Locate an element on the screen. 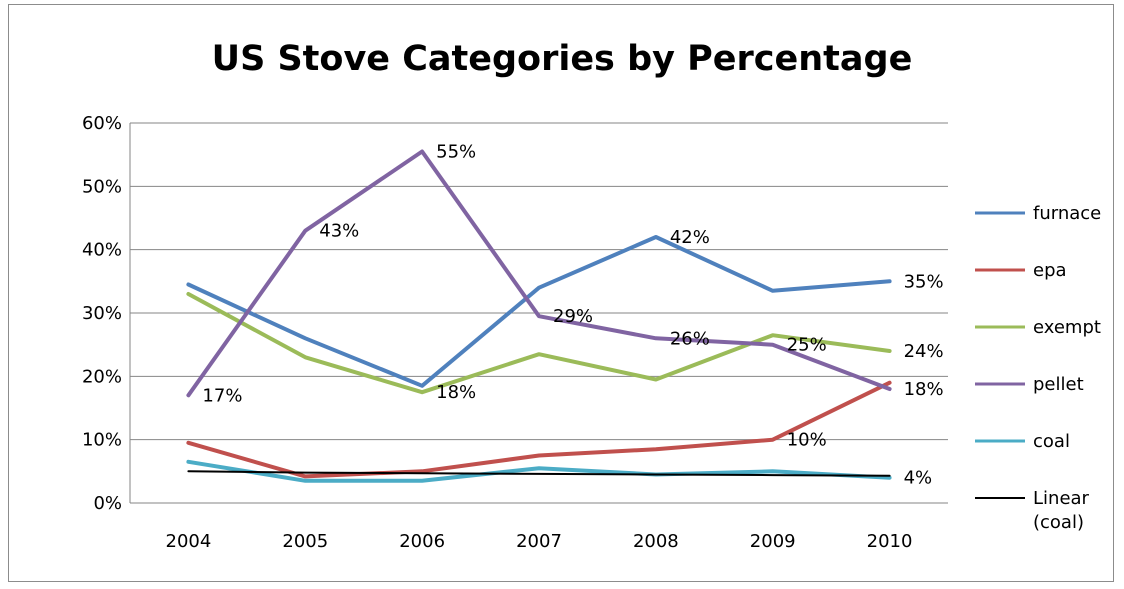  legend-label: epa is located at coordinates (1050, 270).